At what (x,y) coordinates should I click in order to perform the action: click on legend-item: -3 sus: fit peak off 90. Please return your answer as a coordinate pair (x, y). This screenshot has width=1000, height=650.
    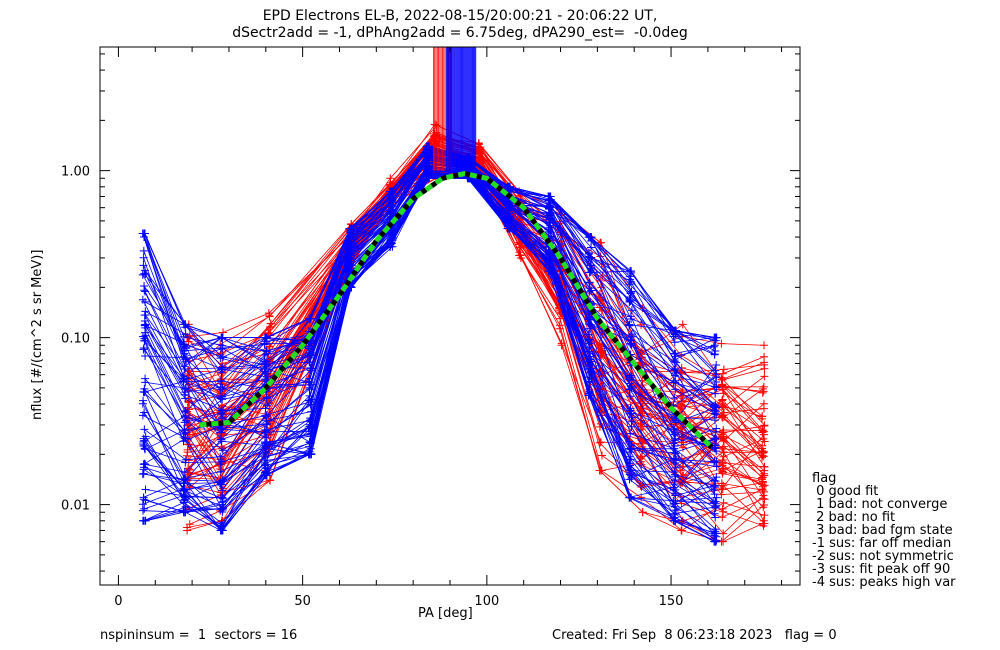
    Looking at the image, I should click on (881, 569).